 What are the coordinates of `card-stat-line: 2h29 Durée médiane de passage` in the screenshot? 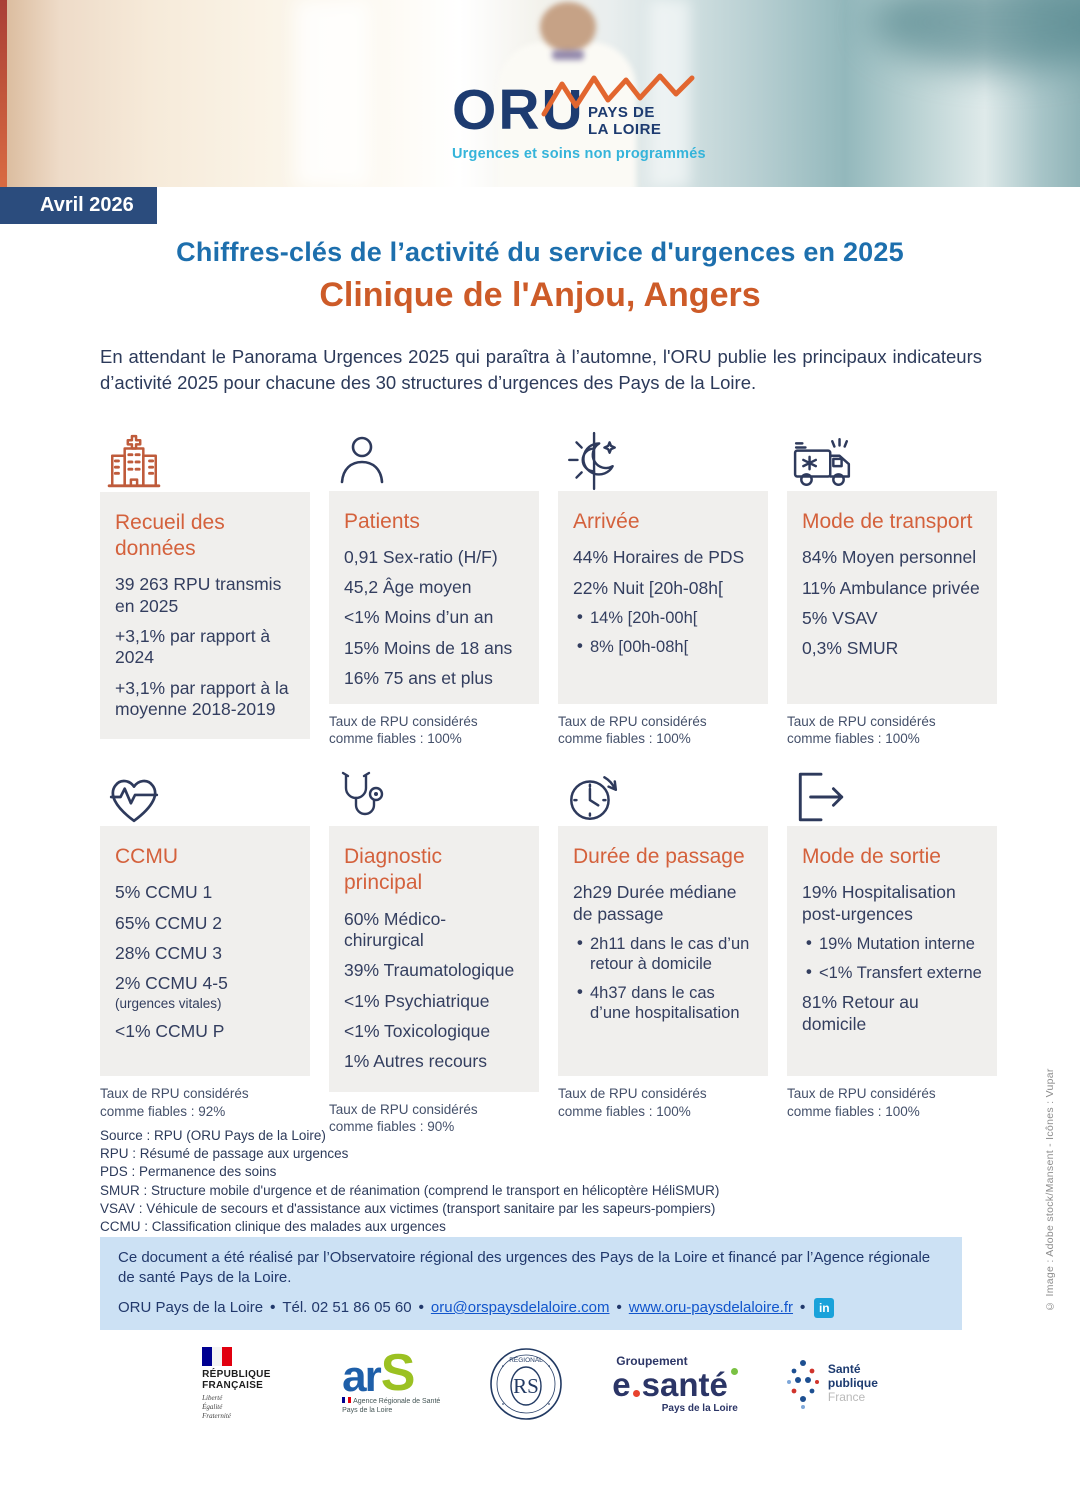 It's located at (655, 903).